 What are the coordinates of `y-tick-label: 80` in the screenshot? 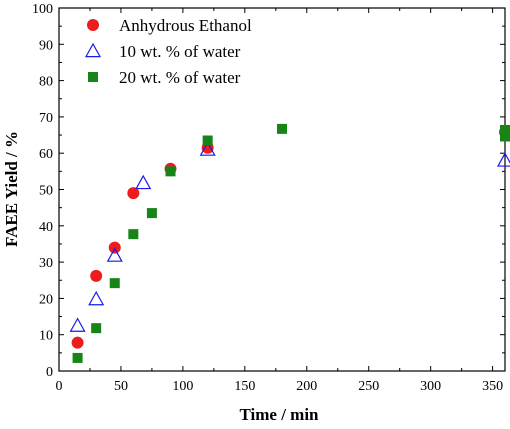 It's located at (46, 82).